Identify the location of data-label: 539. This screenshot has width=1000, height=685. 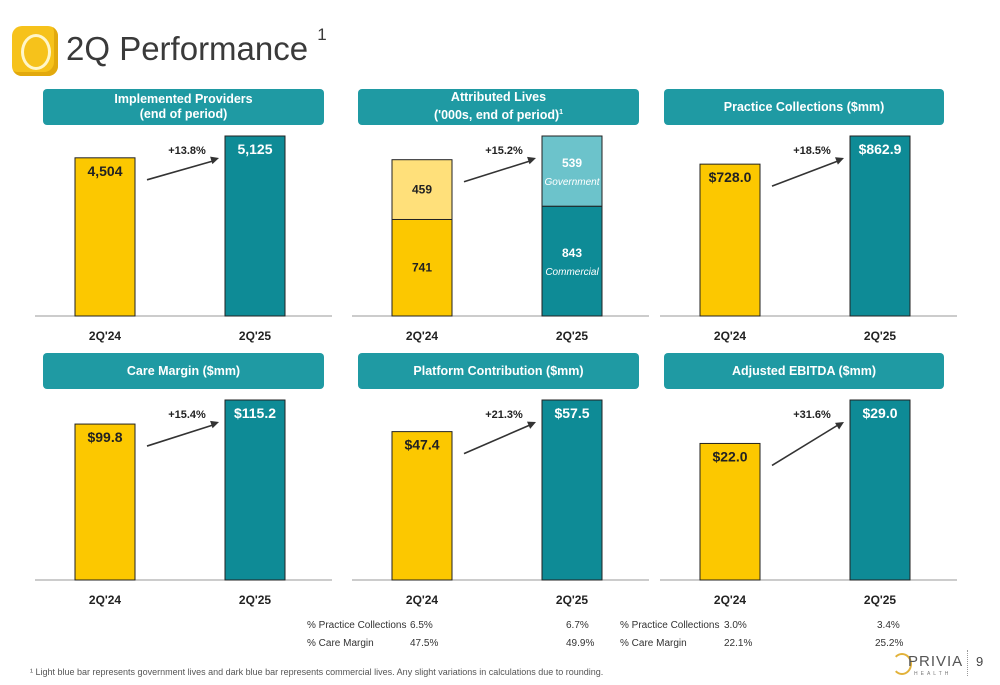
(572, 163).